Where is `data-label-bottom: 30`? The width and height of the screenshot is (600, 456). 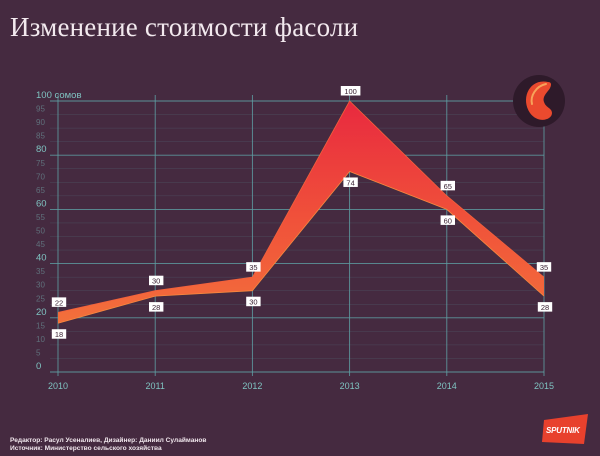
data-label-bottom: 30 is located at coordinates (253, 301).